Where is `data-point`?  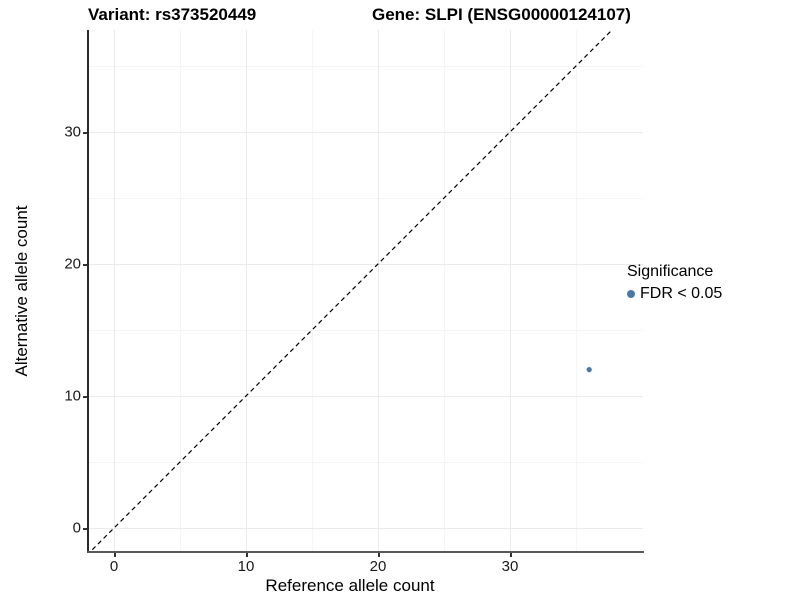 data-point is located at coordinates (589, 370).